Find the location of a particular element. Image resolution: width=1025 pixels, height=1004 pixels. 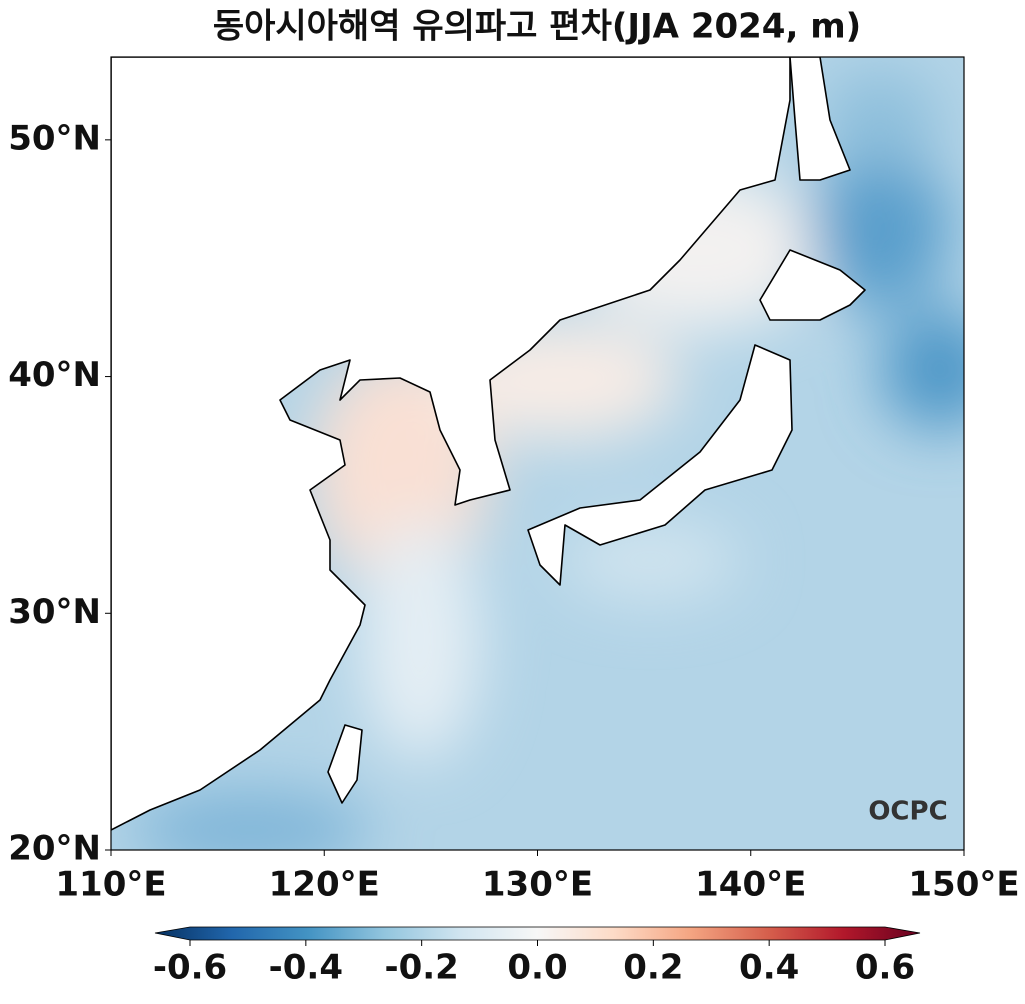

y-tick-label: 20°N is located at coordinates (54, 849).